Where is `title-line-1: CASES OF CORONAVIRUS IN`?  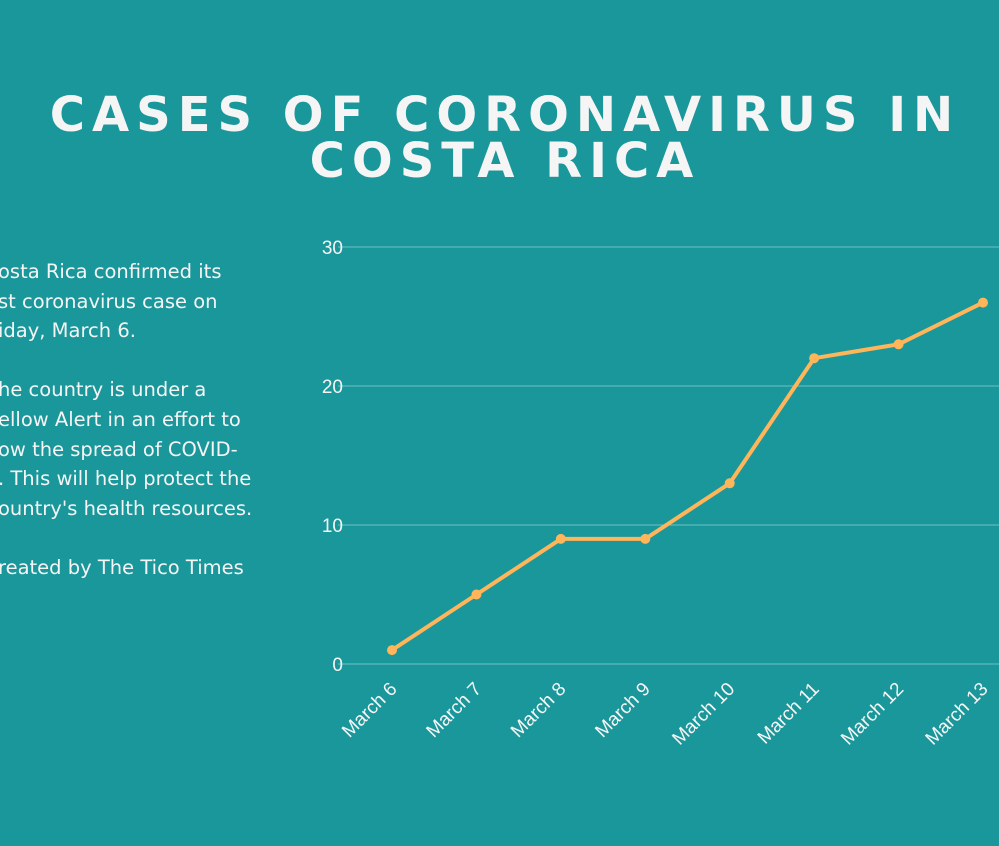 title-line-1: CASES OF CORONAVIRUS IN is located at coordinates (505, 115).